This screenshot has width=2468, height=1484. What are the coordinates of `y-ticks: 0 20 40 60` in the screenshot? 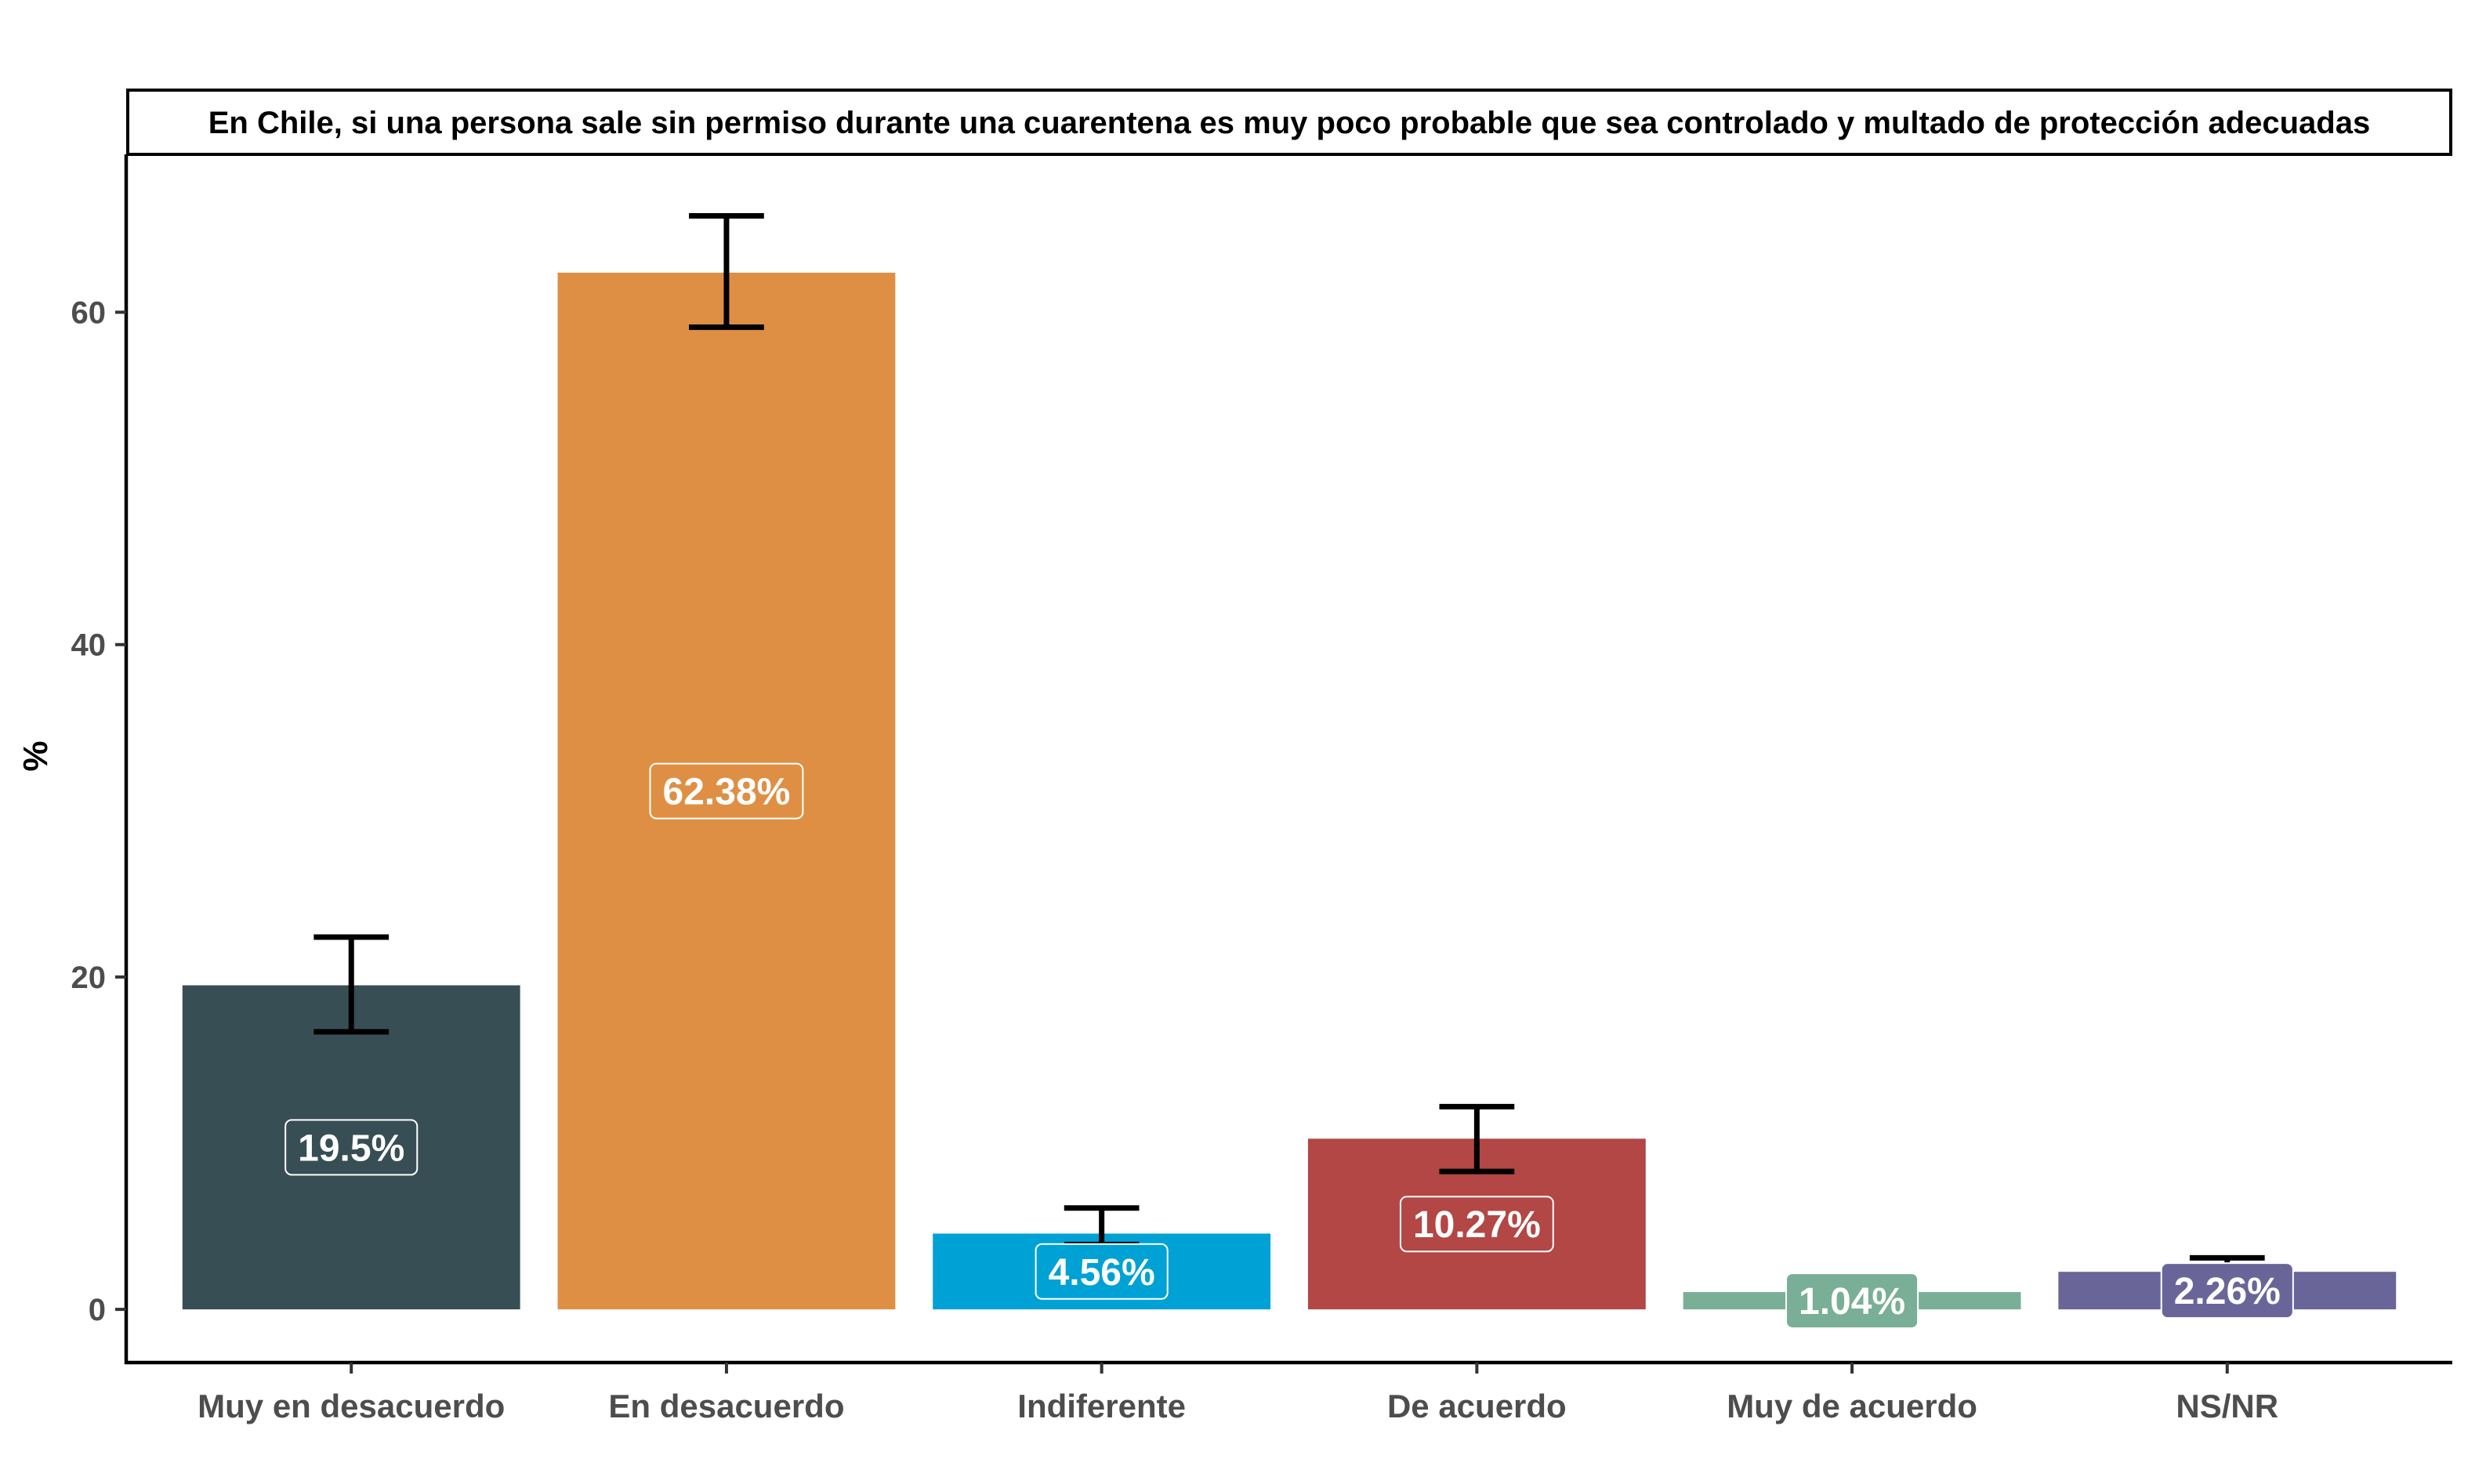 It's located at (98, 811).